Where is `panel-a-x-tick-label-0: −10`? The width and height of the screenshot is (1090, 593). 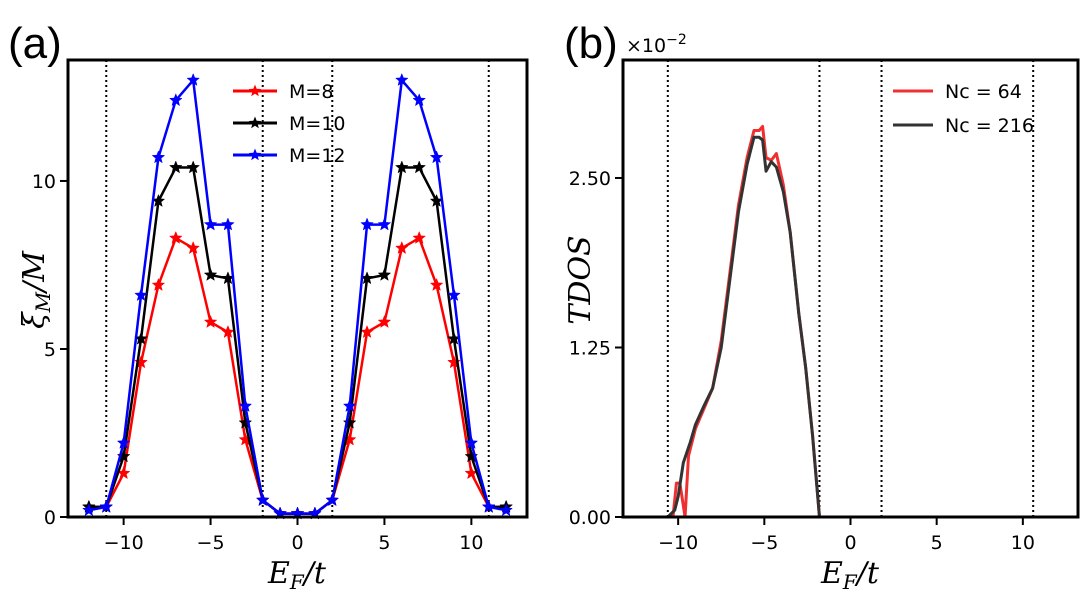 panel-a-x-tick-label-0: −10 is located at coordinates (124, 543).